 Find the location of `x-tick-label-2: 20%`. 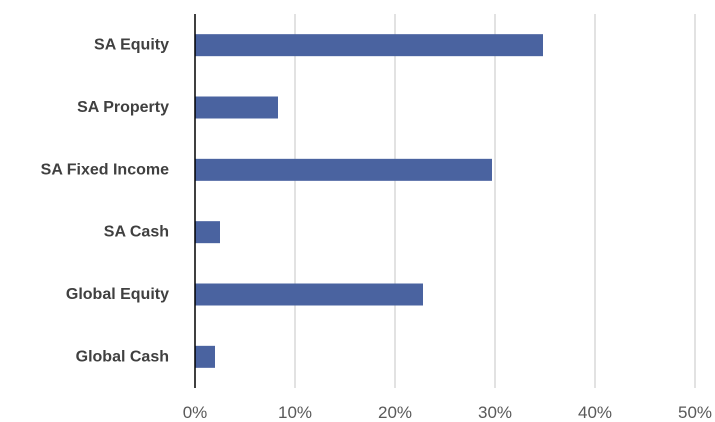

x-tick-label-2: 20% is located at coordinates (395, 412).